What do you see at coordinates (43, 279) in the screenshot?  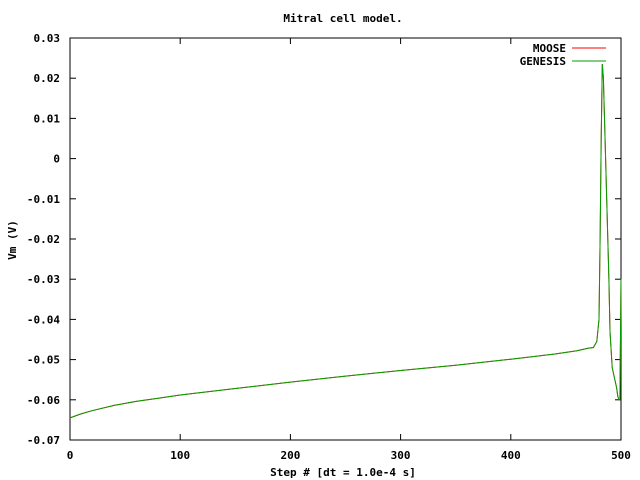 I see `y-tick-label: -0.03` at bounding box center [43, 279].